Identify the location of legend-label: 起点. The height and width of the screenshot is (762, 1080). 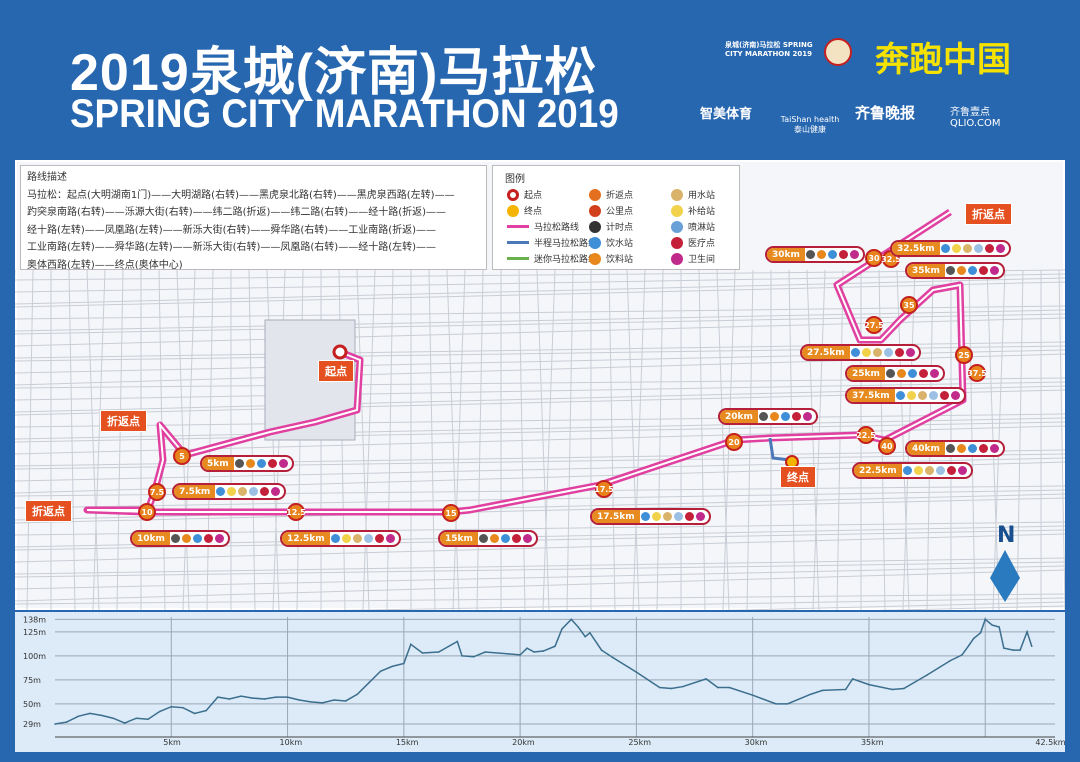
(533, 196).